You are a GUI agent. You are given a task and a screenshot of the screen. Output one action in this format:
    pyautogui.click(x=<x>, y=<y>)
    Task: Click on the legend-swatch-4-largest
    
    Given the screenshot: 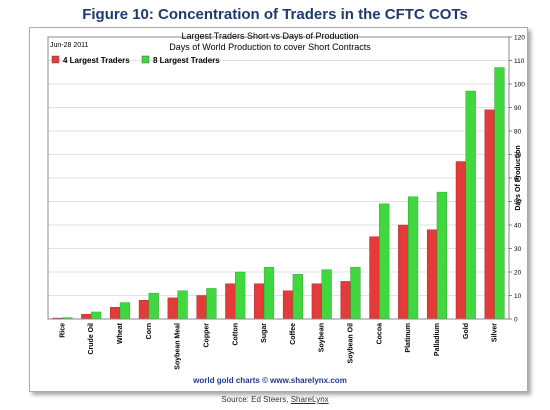 What is the action you would take?
    pyautogui.click(x=55, y=59)
    